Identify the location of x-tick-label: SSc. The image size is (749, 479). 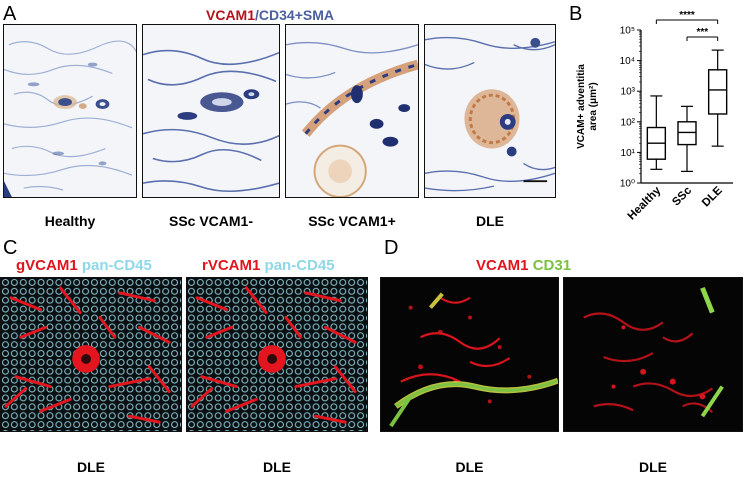
(682, 196).